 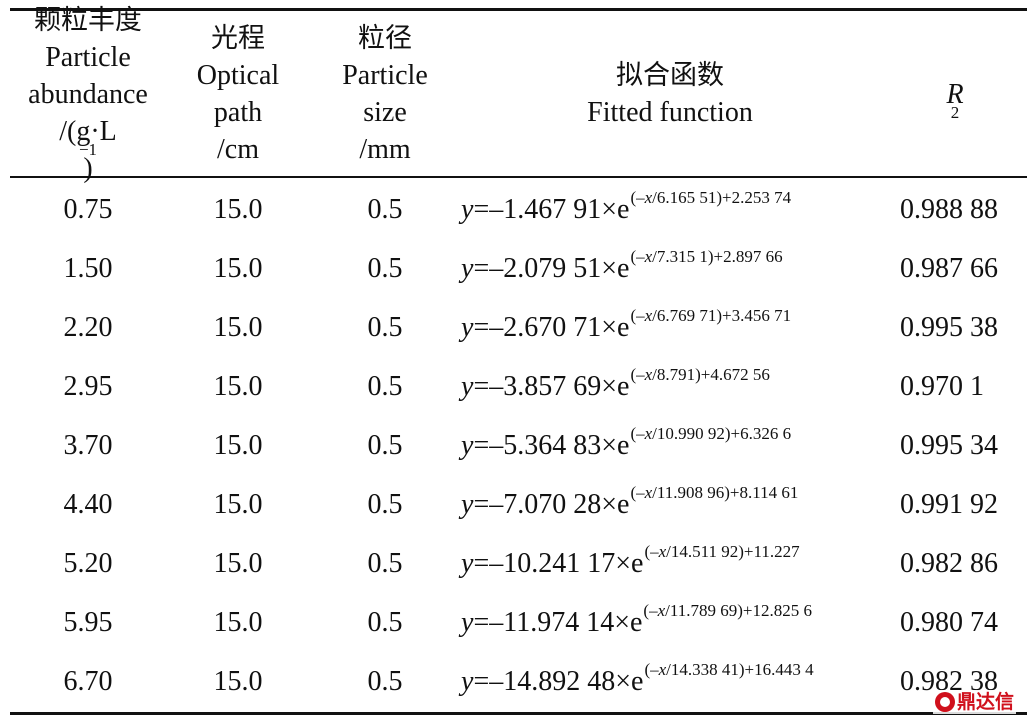 I want to click on function-coefficient: =–11.974 14×e, so click(x=558, y=622).